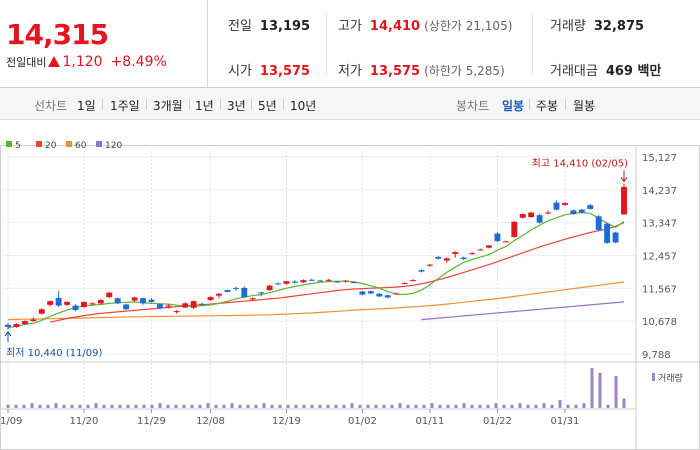  I want to click on x-tick-label: 12/19, so click(286, 421).